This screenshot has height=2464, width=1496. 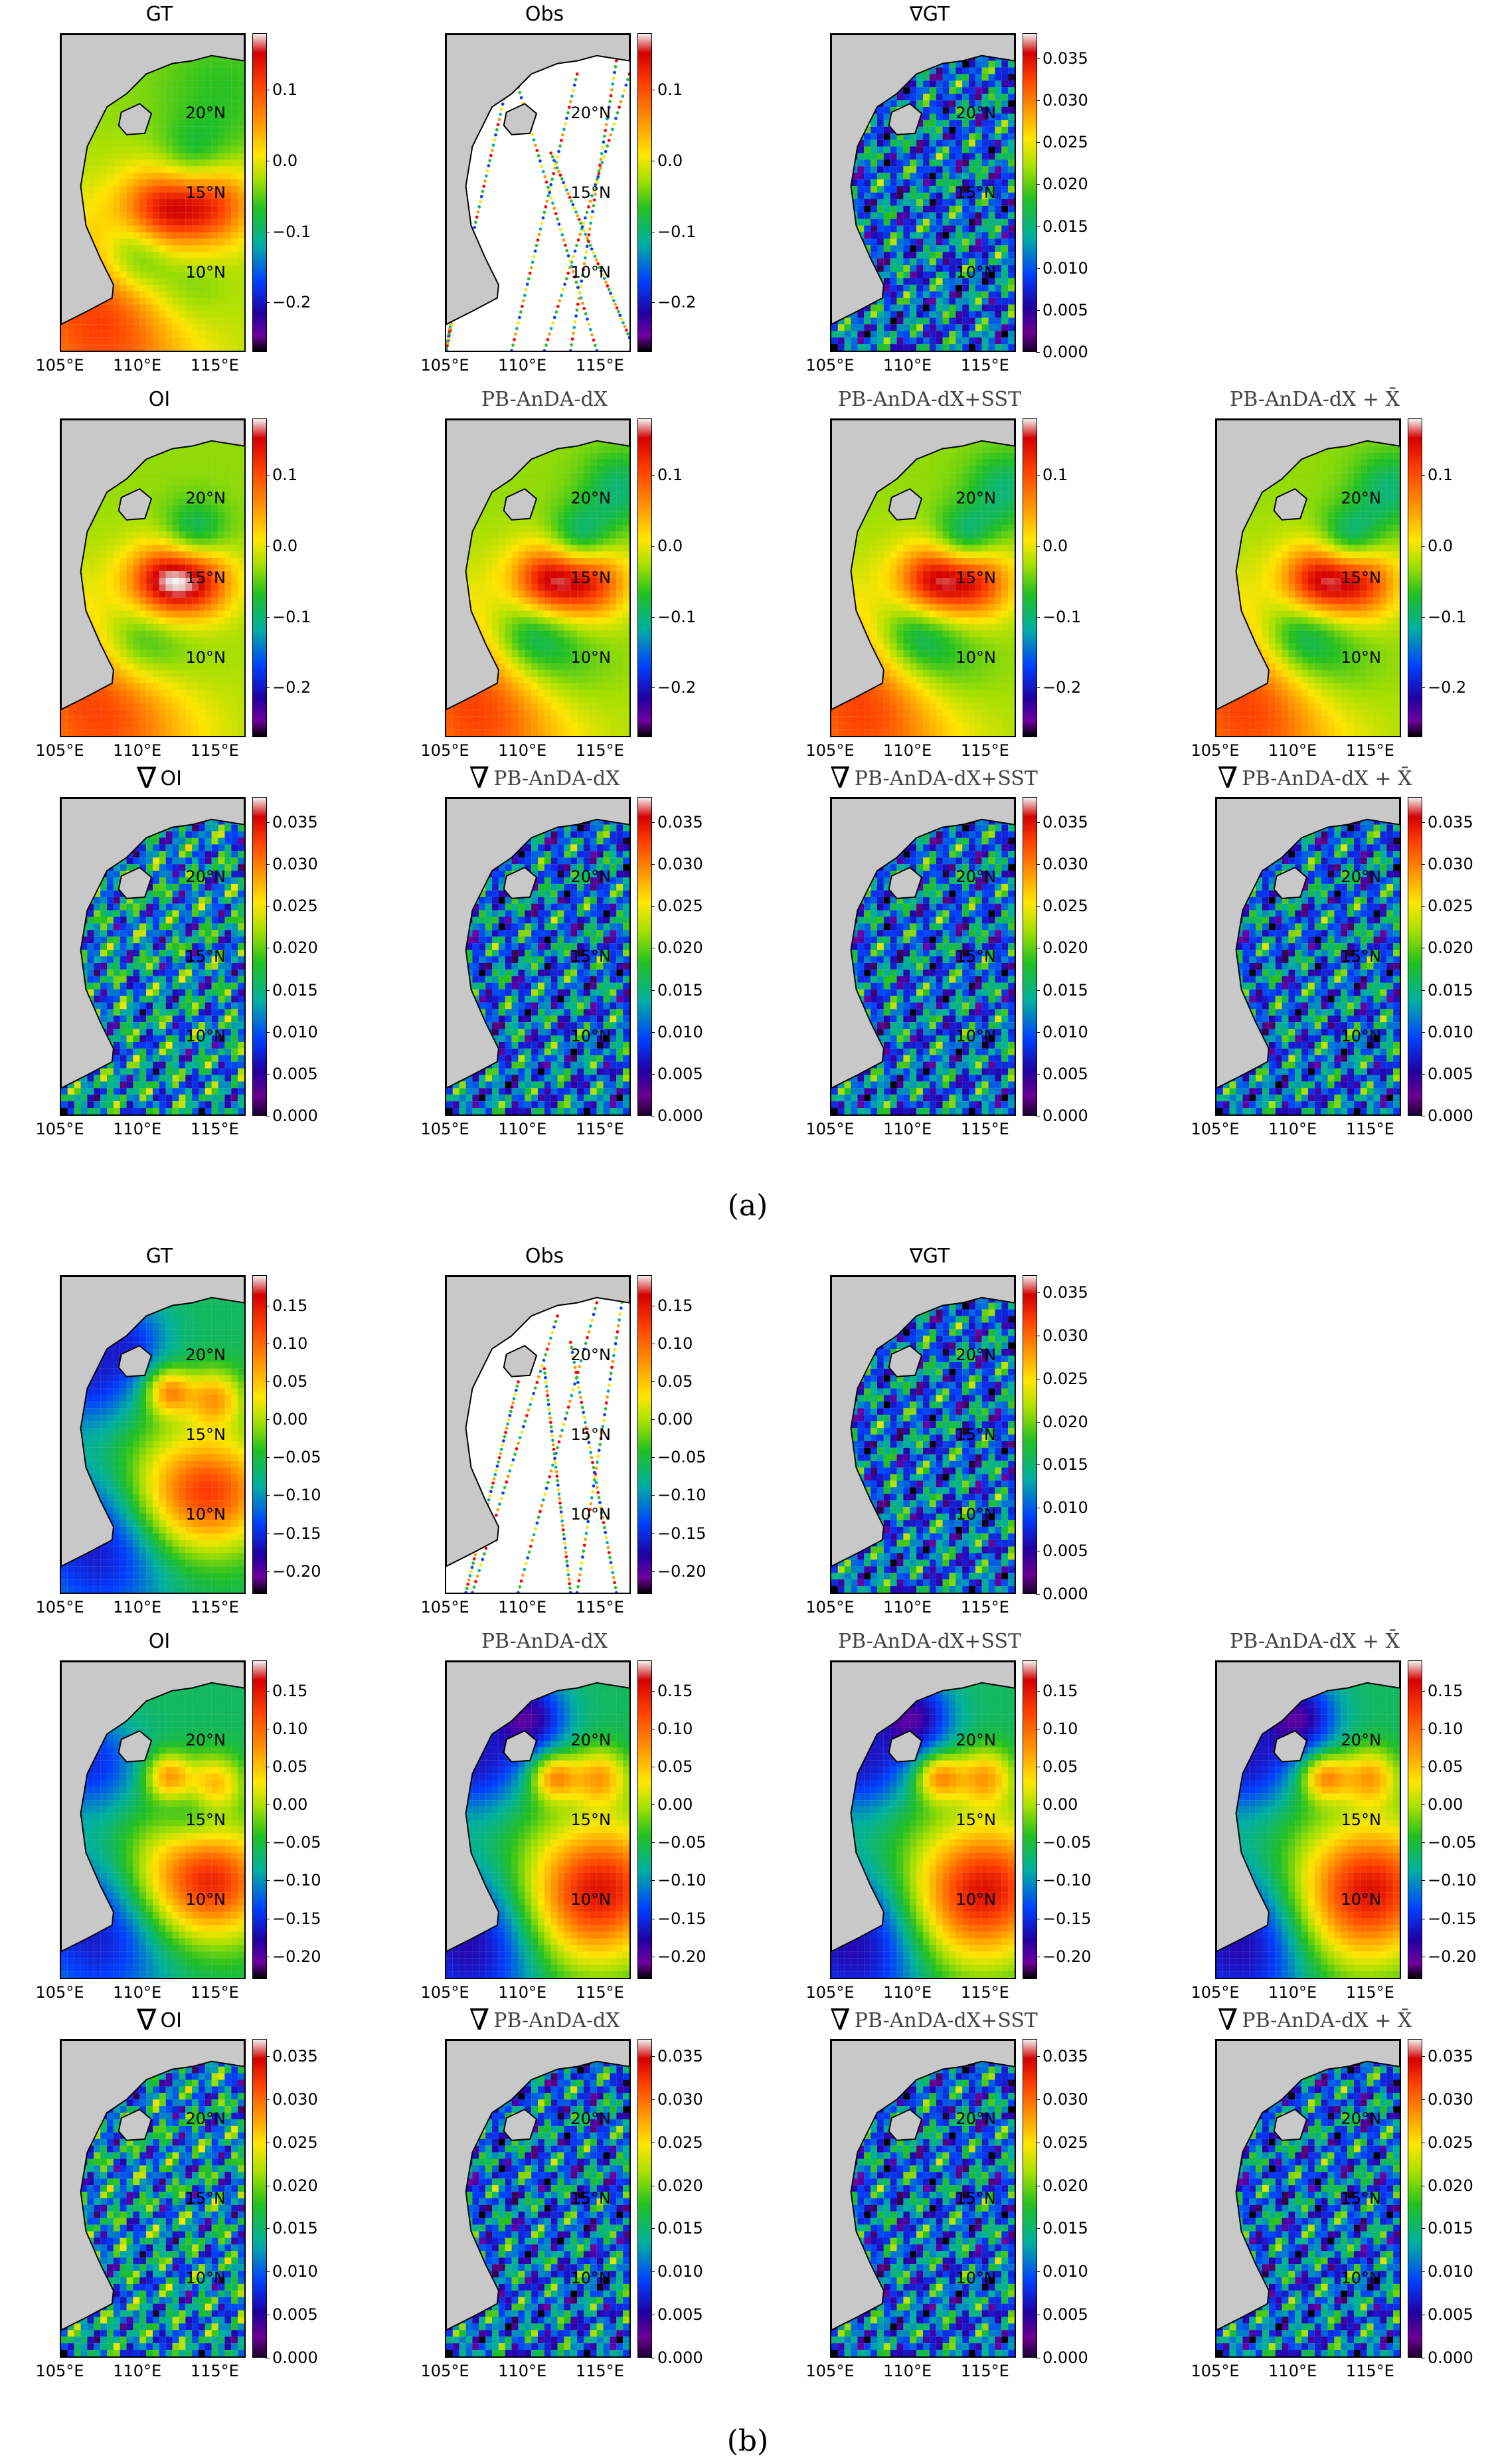 What do you see at coordinates (929, 1256) in the screenshot?
I see `panel-title: ∇GT` at bounding box center [929, 1256].